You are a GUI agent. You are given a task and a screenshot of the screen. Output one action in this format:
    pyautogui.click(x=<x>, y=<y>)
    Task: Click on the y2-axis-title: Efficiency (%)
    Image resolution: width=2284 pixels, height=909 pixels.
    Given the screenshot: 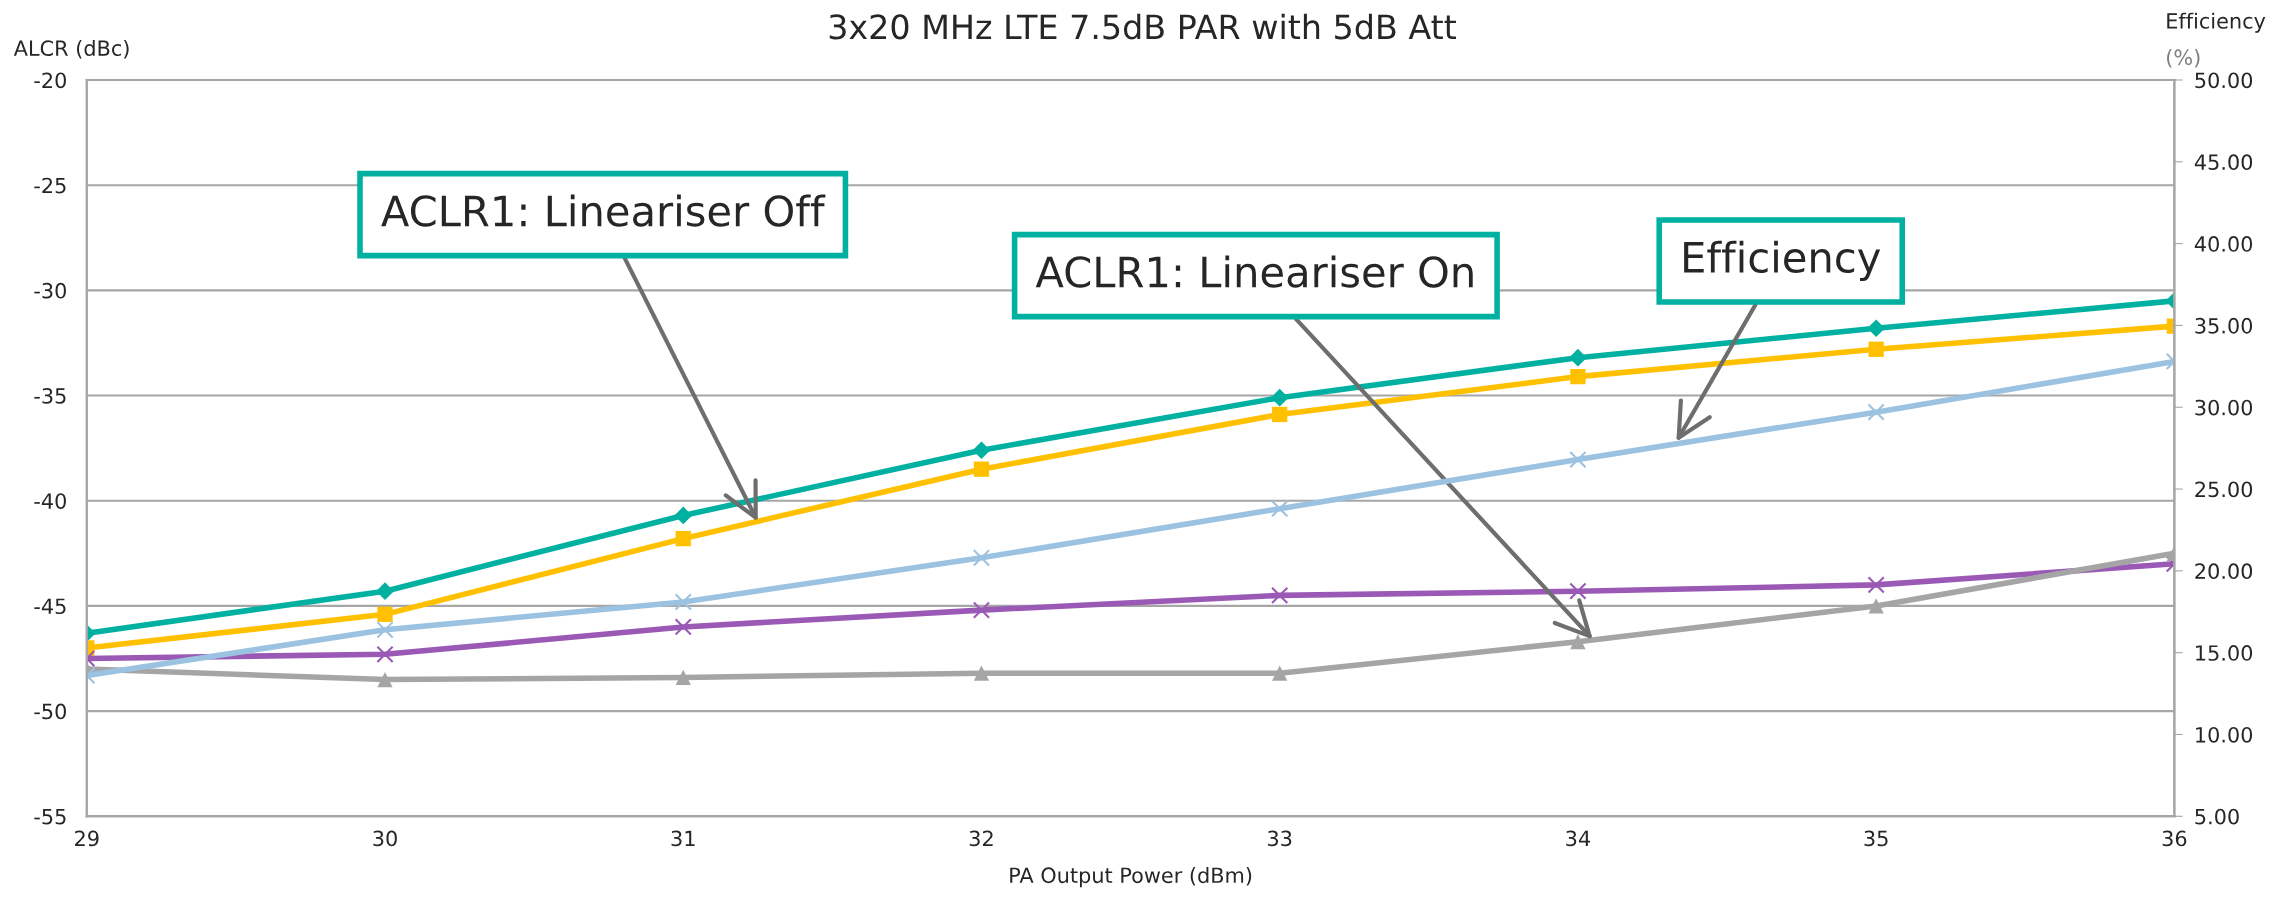 What is the action you would take?
    pyautogui.click(x=2216, y=40)
    